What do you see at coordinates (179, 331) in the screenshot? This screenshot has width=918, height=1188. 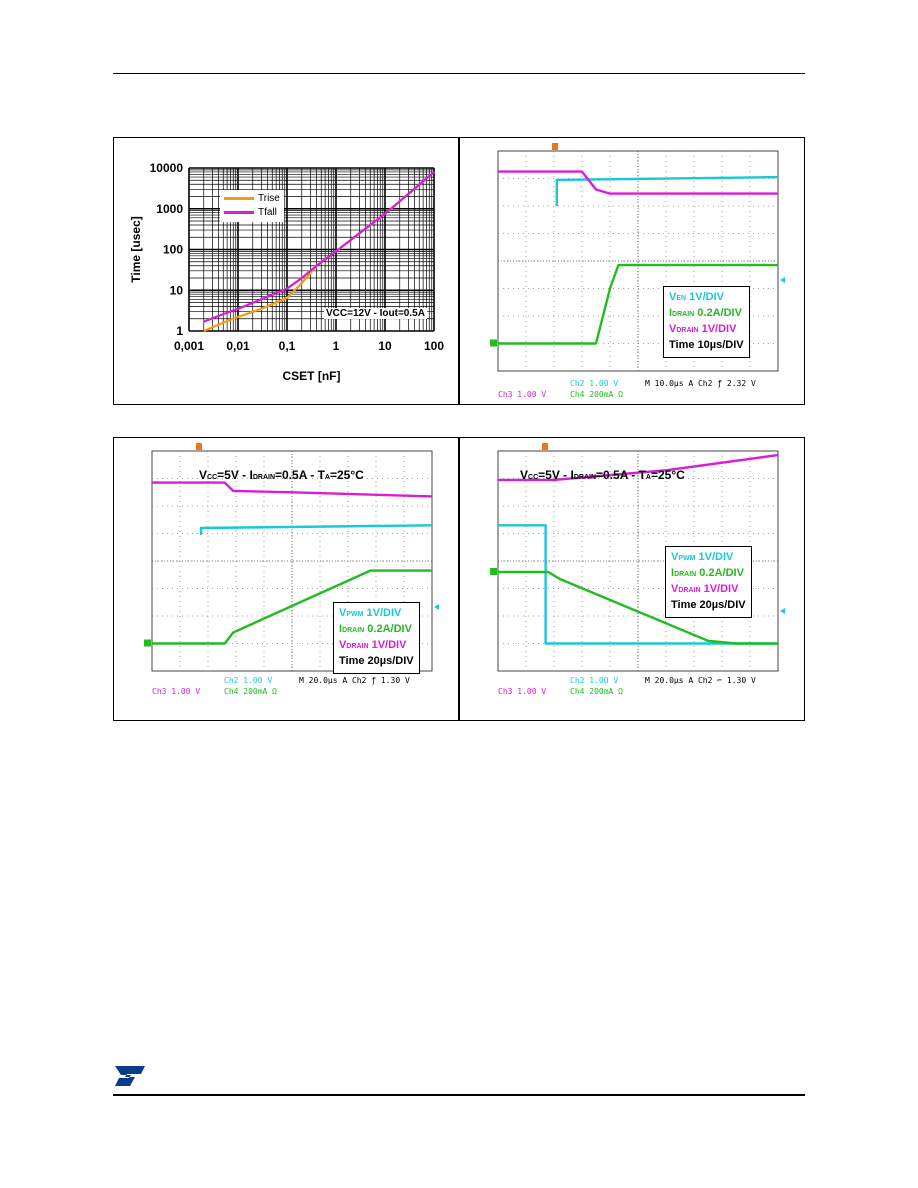 I see `y-tick-label: 1` at bounding box center [179, 331].